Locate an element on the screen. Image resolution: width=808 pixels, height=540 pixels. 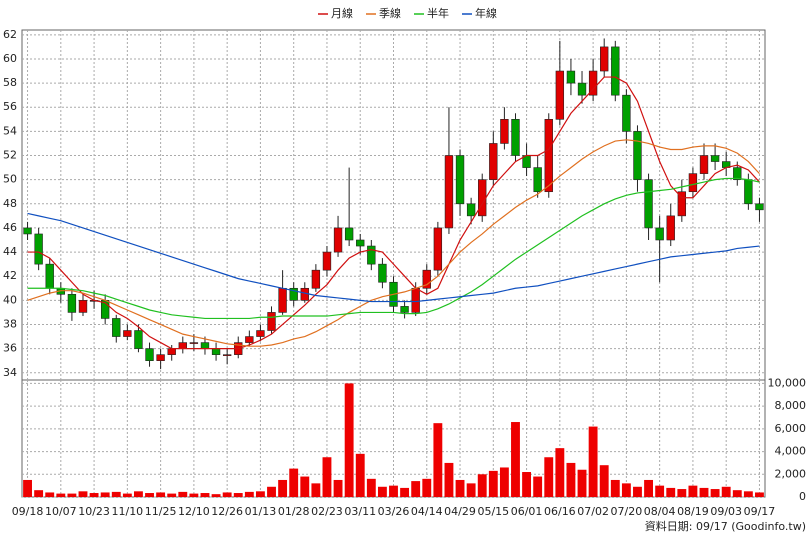
x-tick-label: 04/29 is located at coordinates (460, 511).